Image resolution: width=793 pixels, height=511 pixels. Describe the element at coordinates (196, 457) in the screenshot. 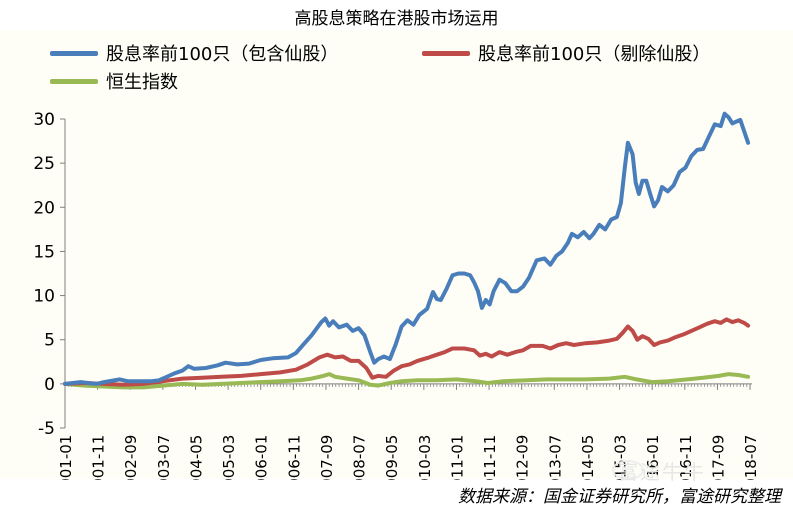

I see `x-tick-label: 2004-05` at that location.